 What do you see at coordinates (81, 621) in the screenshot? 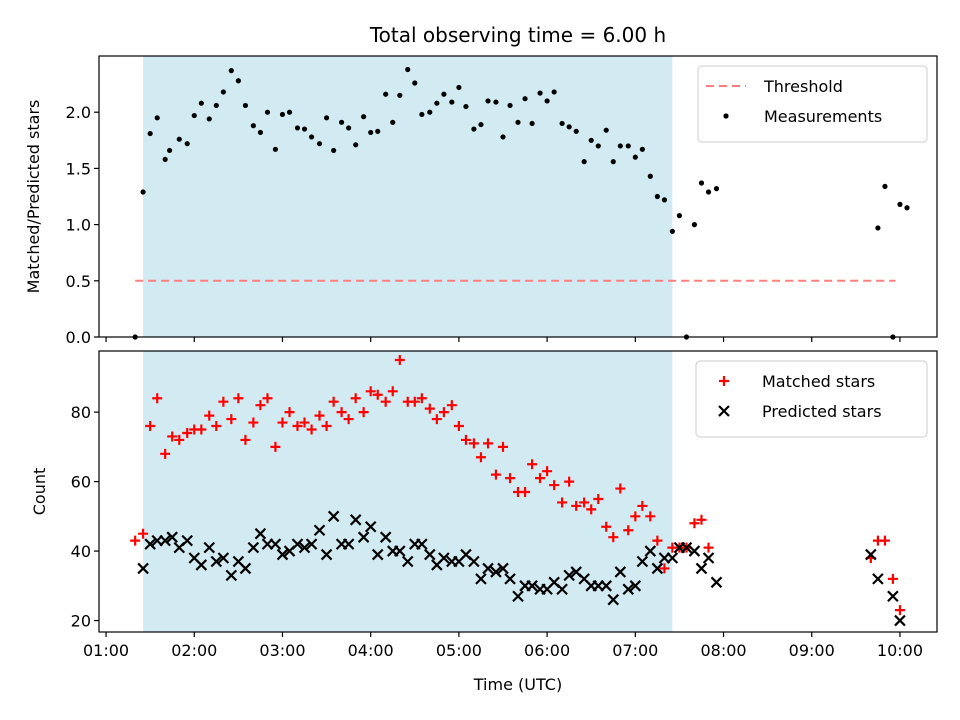
I see `y-tick-label: 20` at bounding box center [81, 621].